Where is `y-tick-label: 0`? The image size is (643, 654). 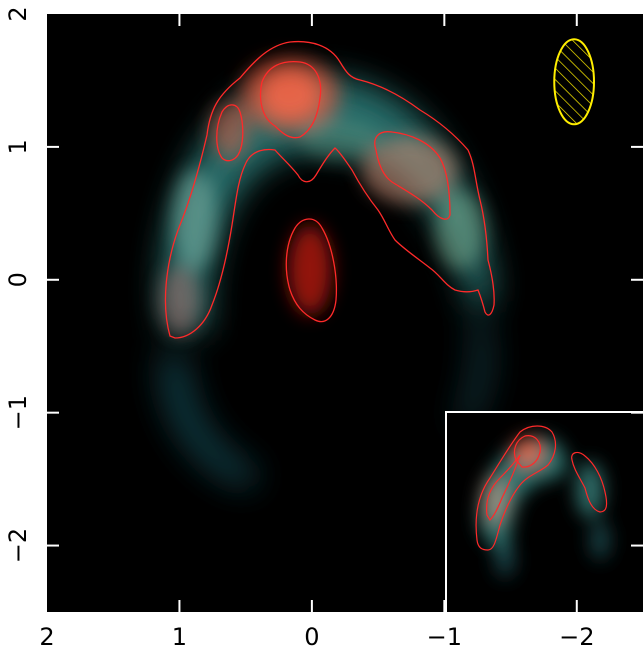
y-tick-label: 0 is located at coordinates (18, 279).